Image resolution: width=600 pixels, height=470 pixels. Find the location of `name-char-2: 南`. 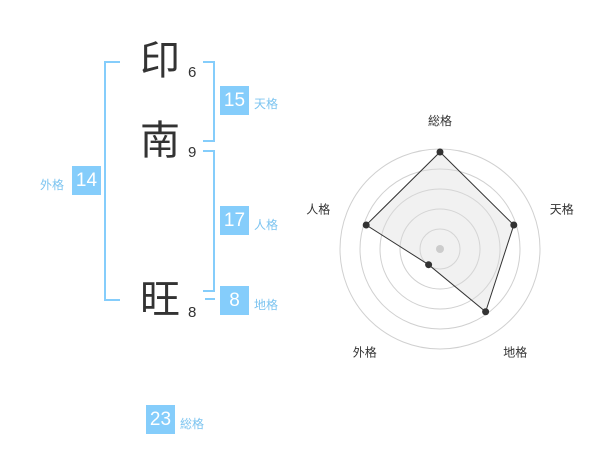

name-char-2: 南 is located at coordinates (160, 141).